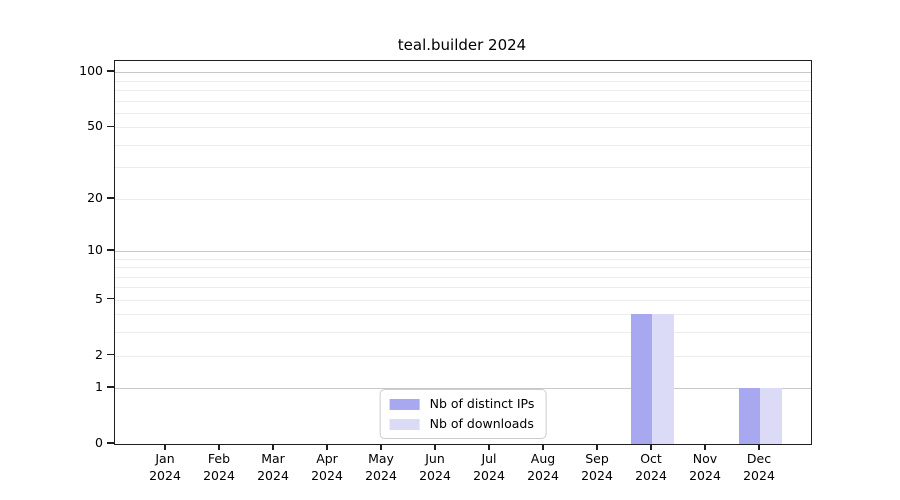 The image size is (900, 500). What do you see at coordinates (463, 414) in the screenshot?
I see `legend: Nb of distinct IPs Nb of downloads` at bounding box center [463, 414].